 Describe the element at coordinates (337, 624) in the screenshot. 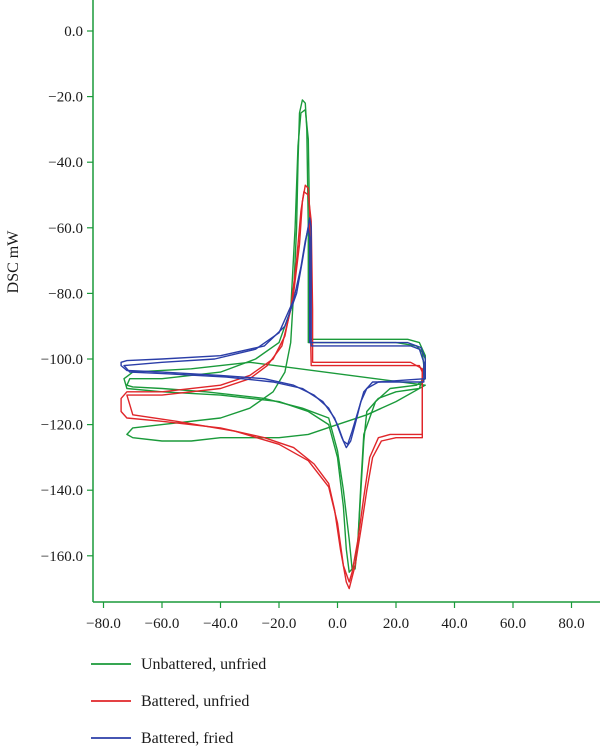

I see `x-tick-label: 0.0` at that location.